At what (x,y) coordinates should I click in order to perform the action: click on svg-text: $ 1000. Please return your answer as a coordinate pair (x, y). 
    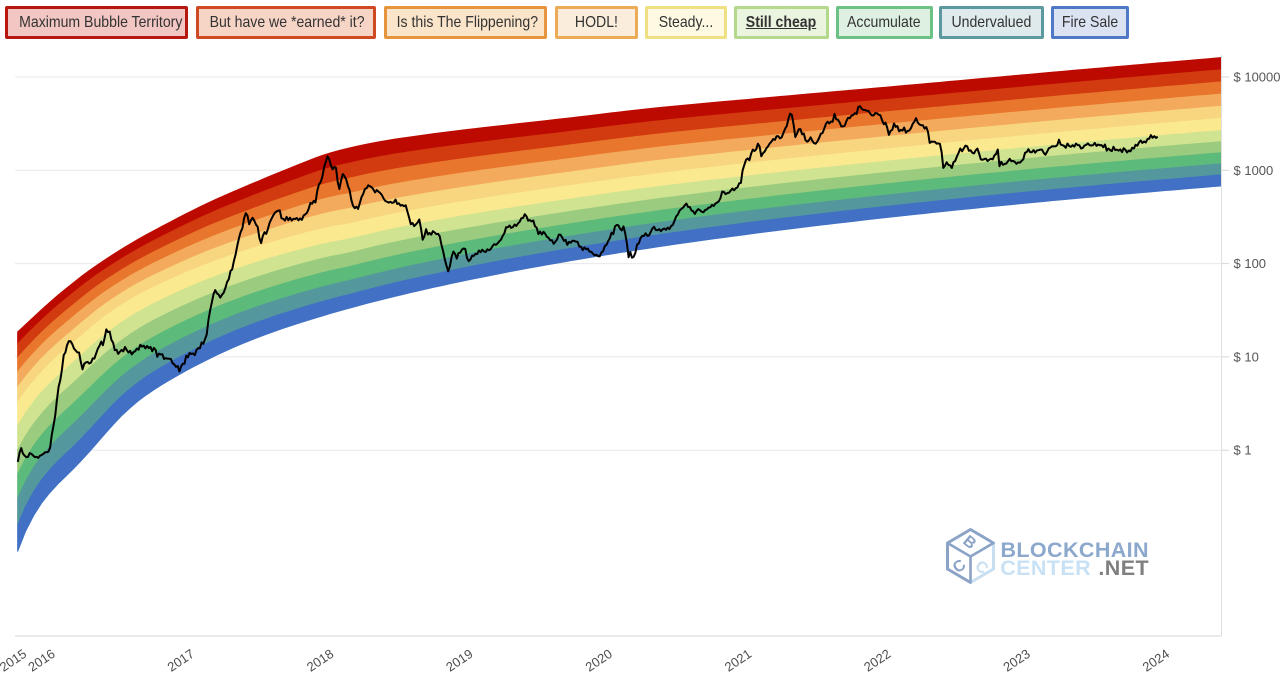
    Looking at the image, I should click on (1254, 170).